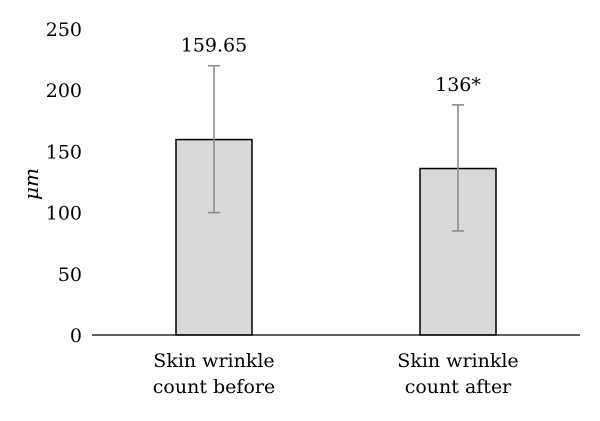  What do you see at coordinates (214, 46) in the screenshot?
I see `data-label: 159.65` at bounding box center [214, 46].